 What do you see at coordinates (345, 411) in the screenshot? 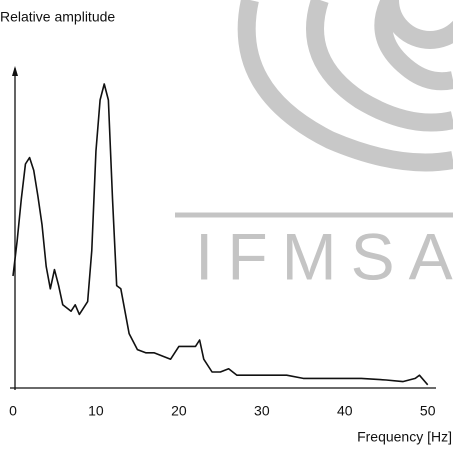
I see `x-tick-label: 40` at bounding box center [345, 411].